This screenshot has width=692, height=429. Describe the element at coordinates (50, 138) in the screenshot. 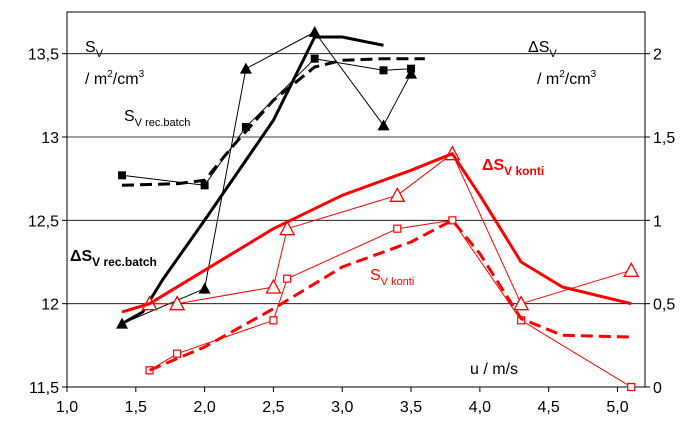

I see `left-tick-label: 13` at that location.